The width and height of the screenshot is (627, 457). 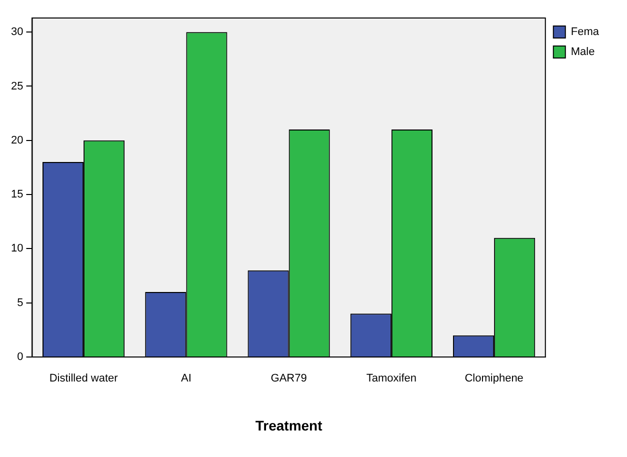 I want to click on y-tick-label: 10, so click(x=17, y=248).